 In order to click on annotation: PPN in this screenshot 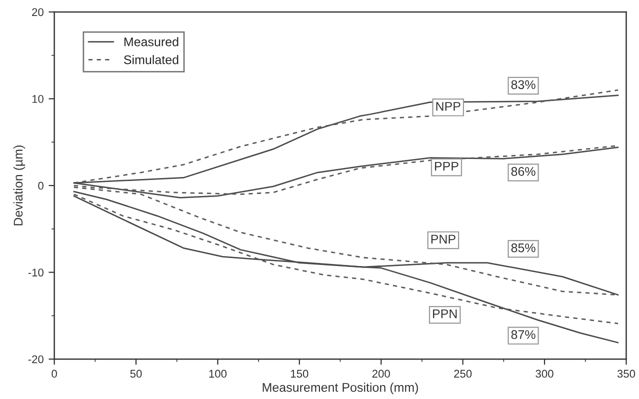, I will do `click(445, 313)`.